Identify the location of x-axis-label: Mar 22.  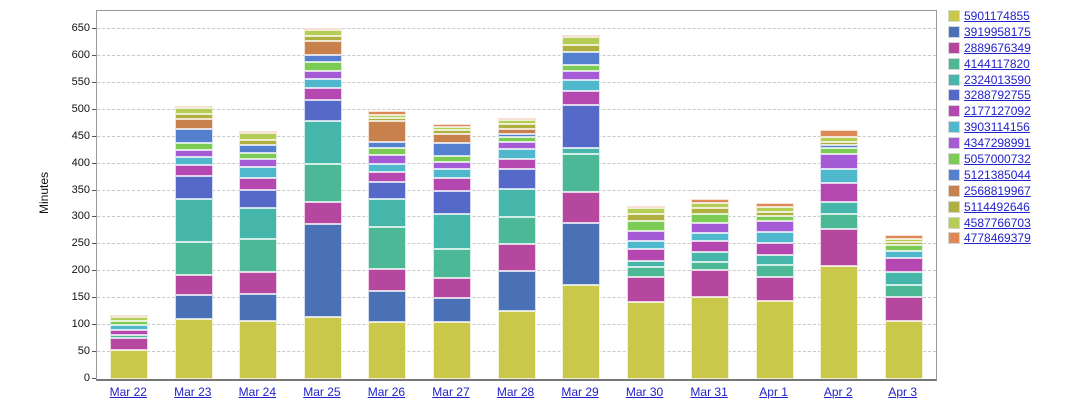
(128, 392).